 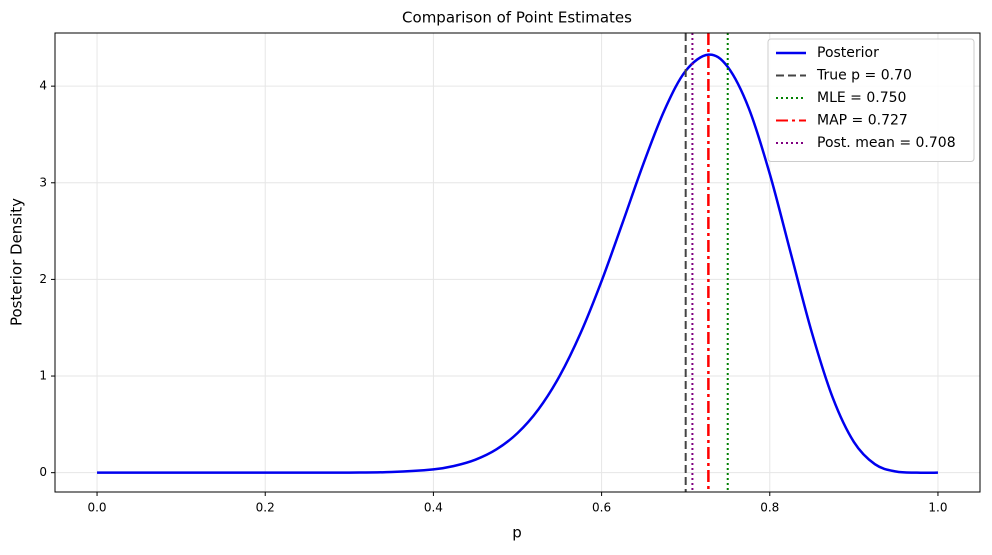 I want to click on chart-title: Comparison of Point Estimates, so click(x=517, y=18).